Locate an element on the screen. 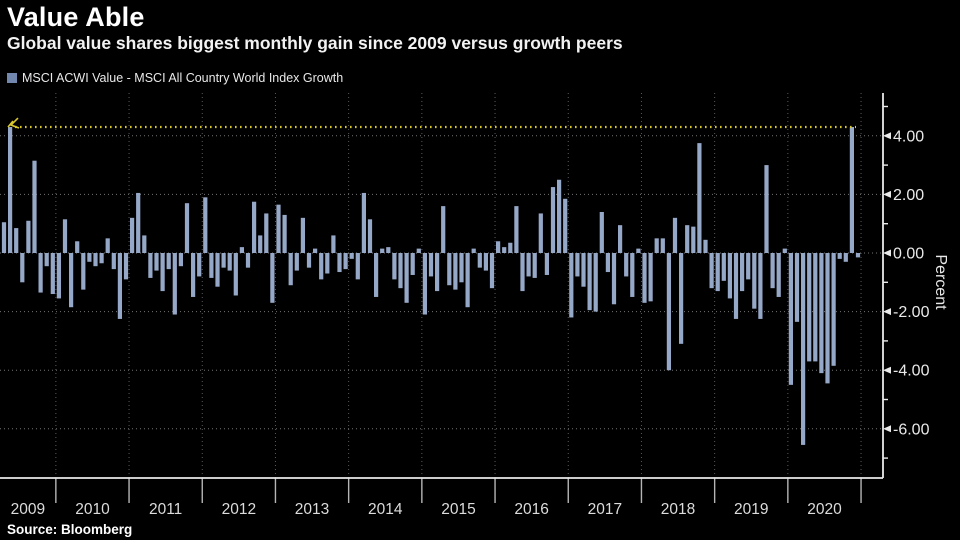  record-reference-arrow is located at coordinates (13, 123).